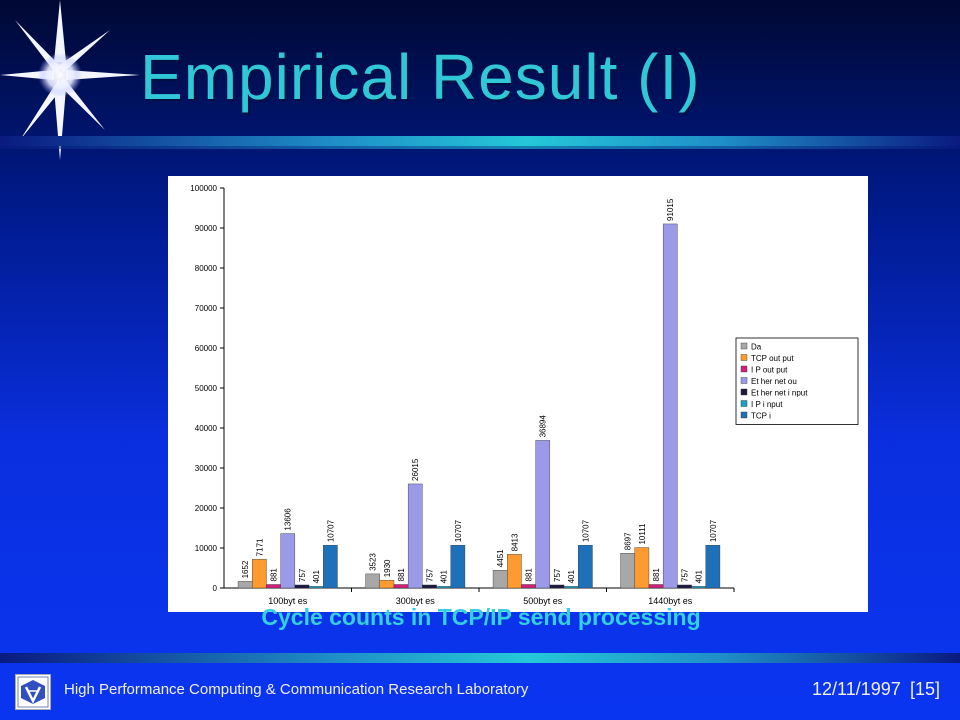  What do you see at coordinates (670, 601) in the screenshot?
I see `x-tick-label: 1440byt es` at bounding box center [670, 601].